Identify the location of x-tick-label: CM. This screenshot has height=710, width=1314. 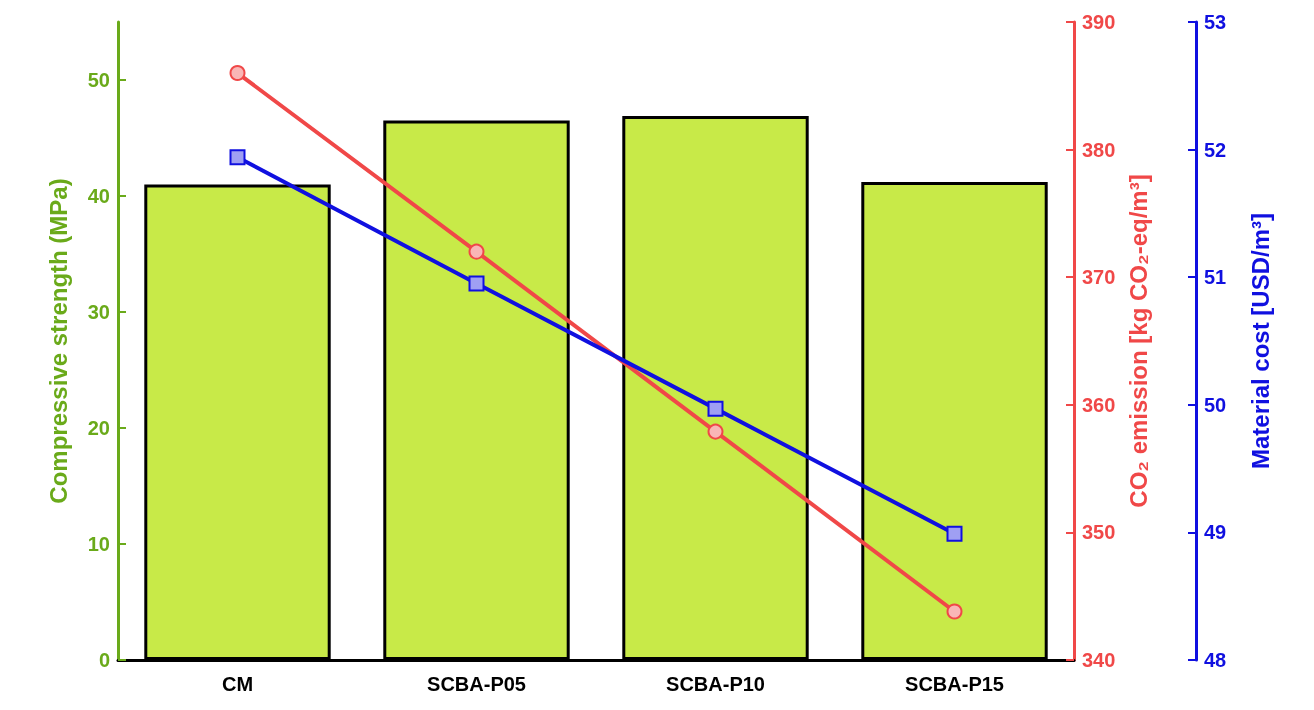
(237, 684).